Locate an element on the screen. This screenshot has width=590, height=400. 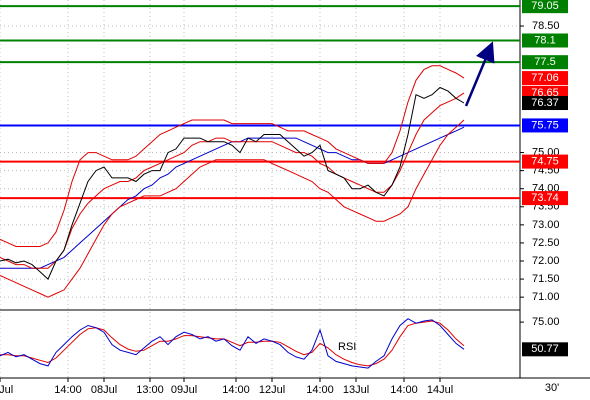
y-tick-label: 78.50 is located at coordinates (546, 26).